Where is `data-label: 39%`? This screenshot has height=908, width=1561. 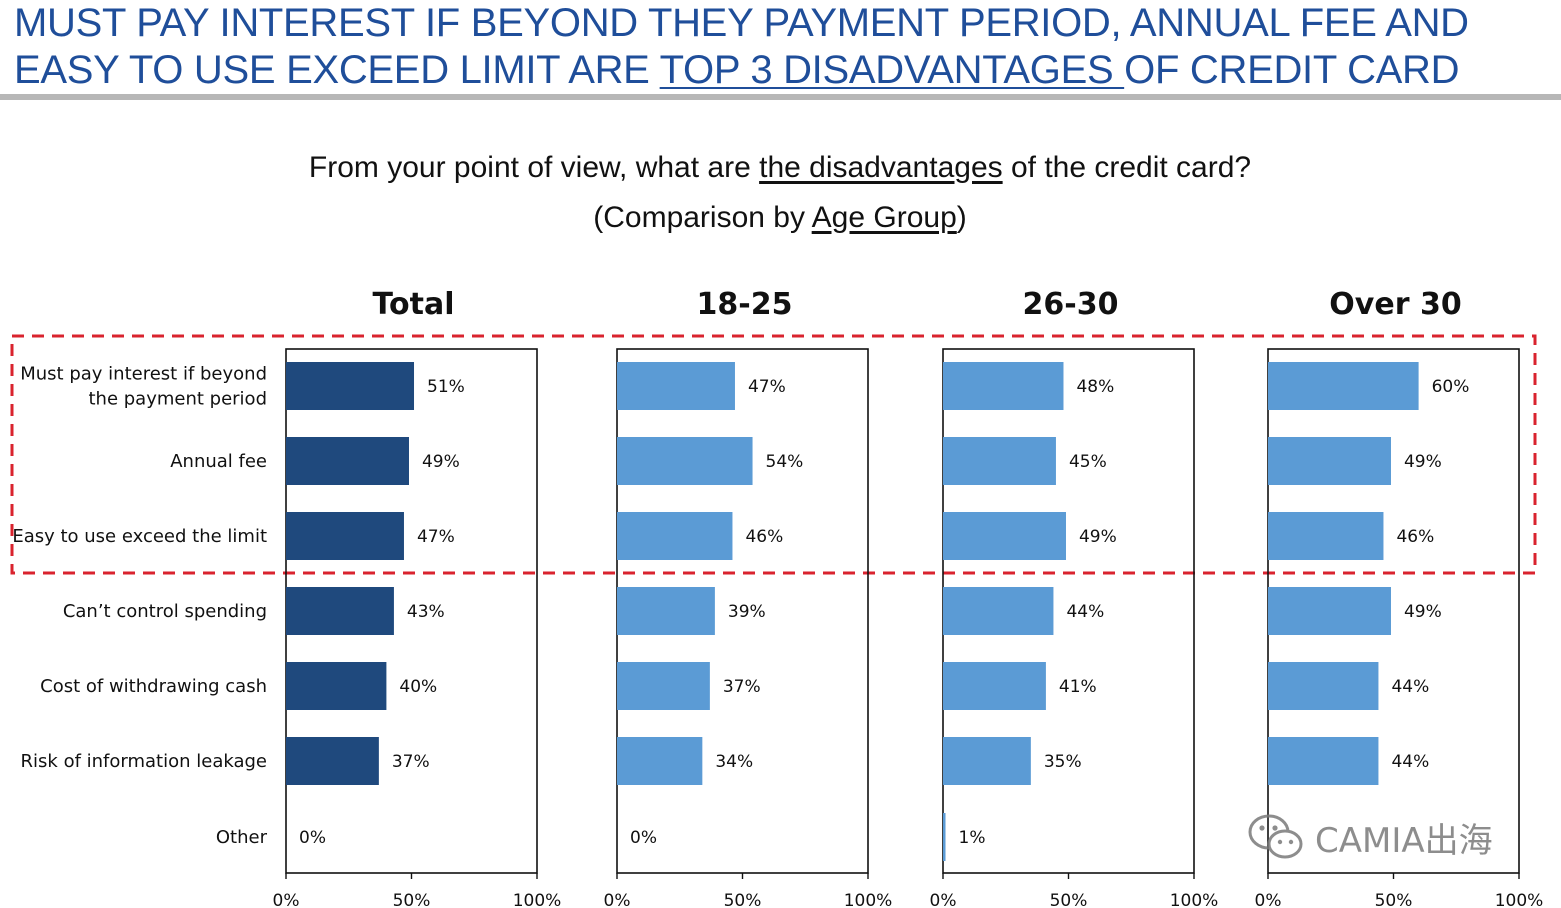
data-label: 39% is located at coordinates (747, 612).